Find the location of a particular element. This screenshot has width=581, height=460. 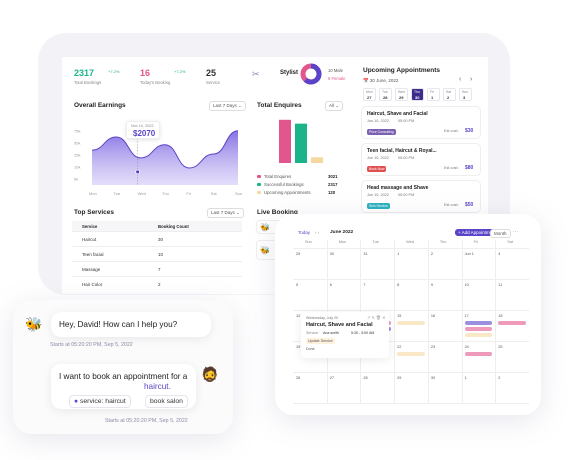

book-chip: book salon is located at coordinates (166, 401).